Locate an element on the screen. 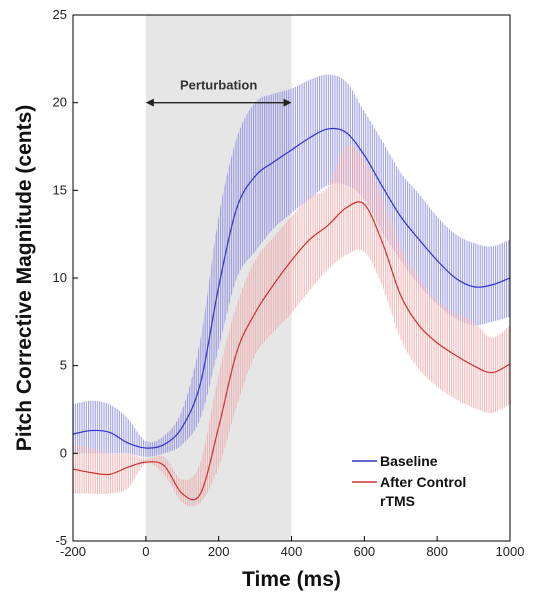 The height and width of the screenshot is (595, 541). x-axis-label: Time (ms) is located at coordinates (291, 579).